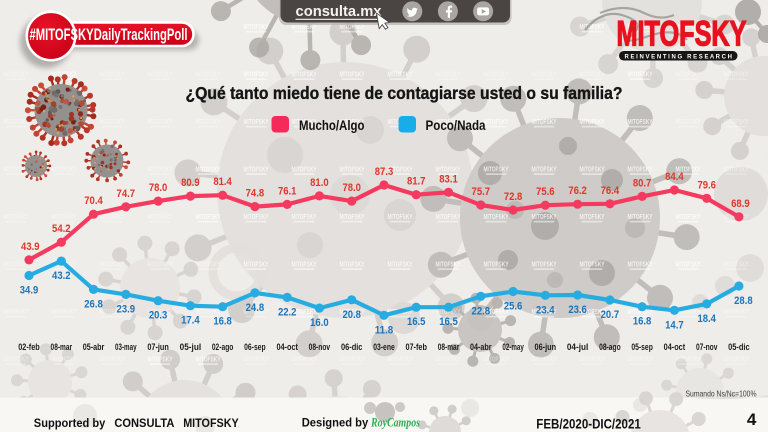 The image size is (768, 432). Describe the element at coordinates (545, 310) in the screenshot. I see `svg-text: 23.4` at that location.